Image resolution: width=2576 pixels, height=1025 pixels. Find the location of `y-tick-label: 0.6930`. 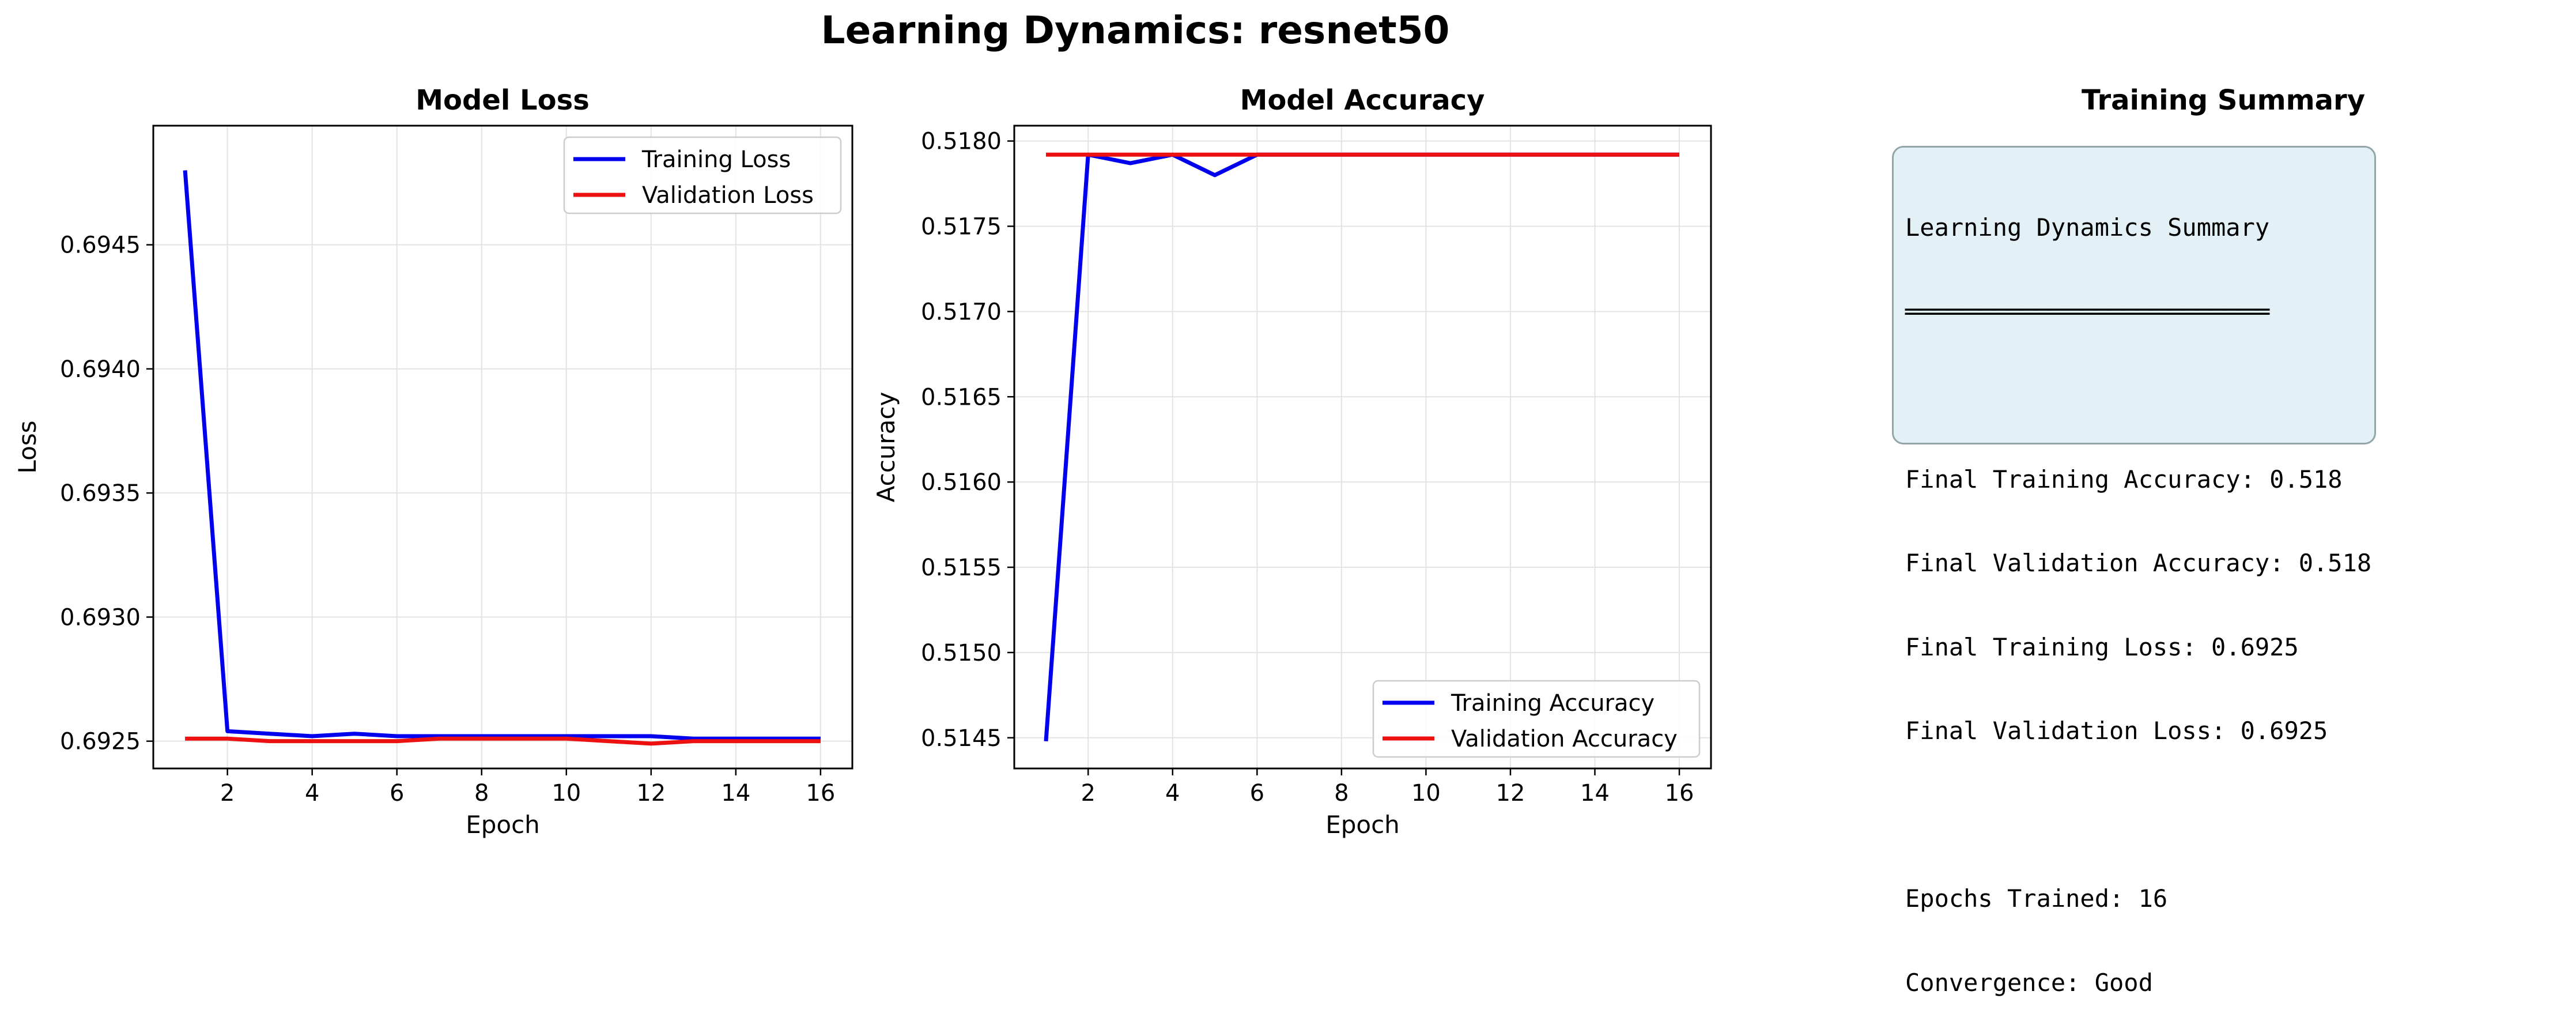

y-tick-label: 0.6930 is located at coordinates (100, 618).